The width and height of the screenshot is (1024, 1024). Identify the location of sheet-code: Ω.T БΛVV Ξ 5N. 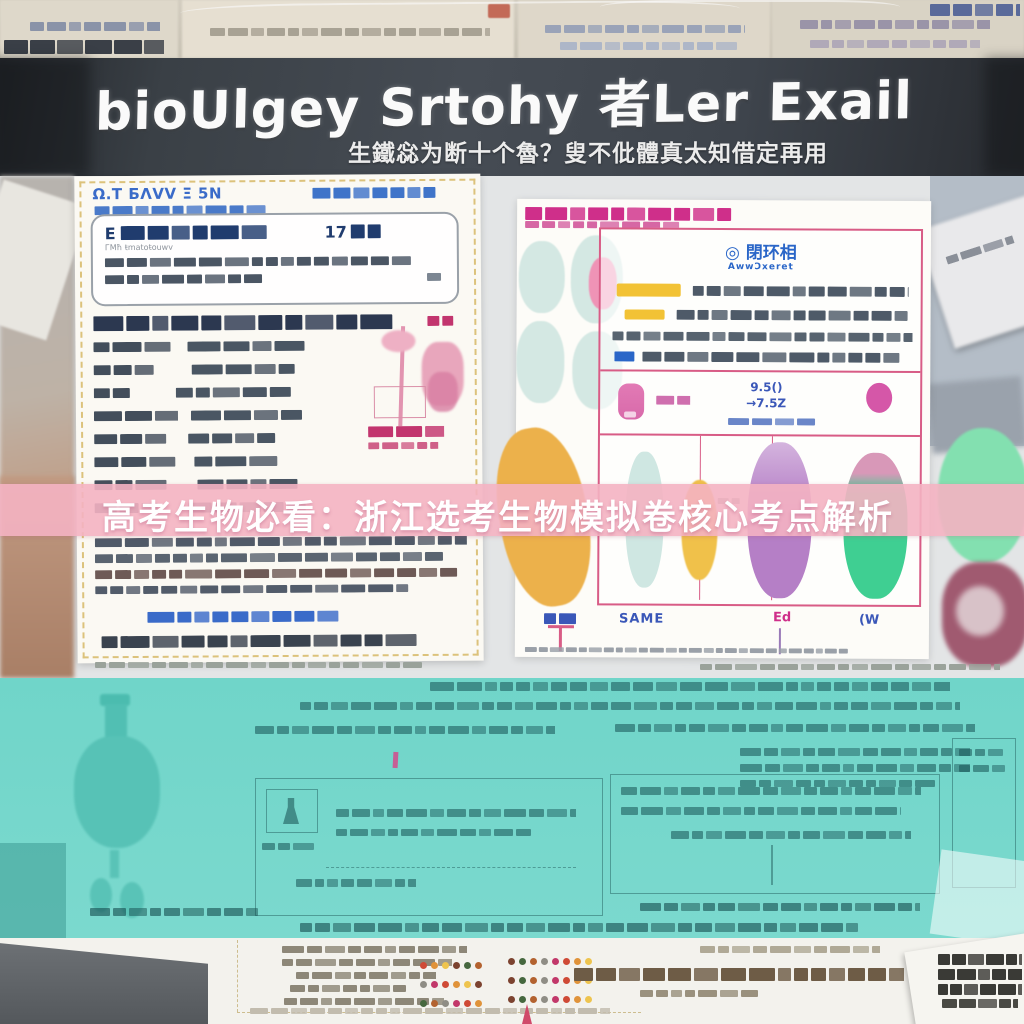
(157, 194).